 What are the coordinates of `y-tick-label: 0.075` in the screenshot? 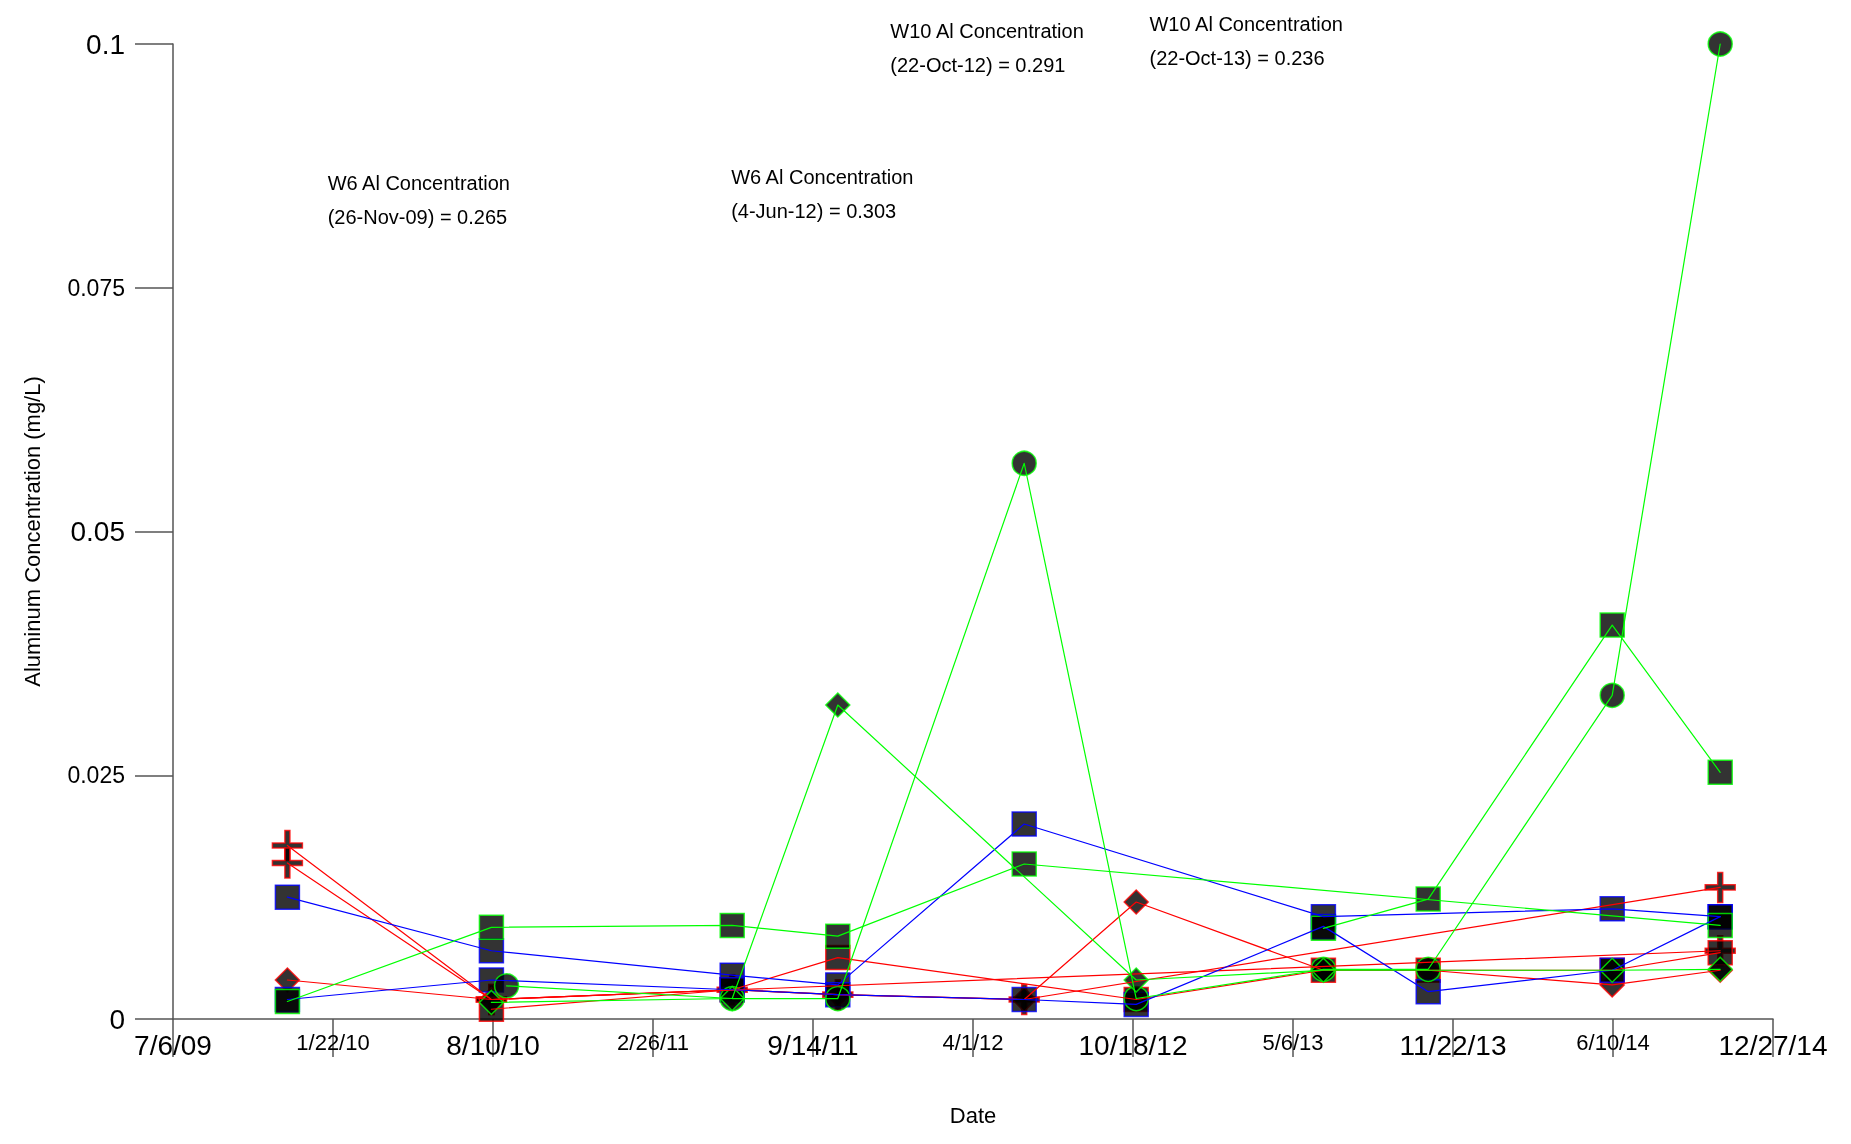 It's located at (96, 287).